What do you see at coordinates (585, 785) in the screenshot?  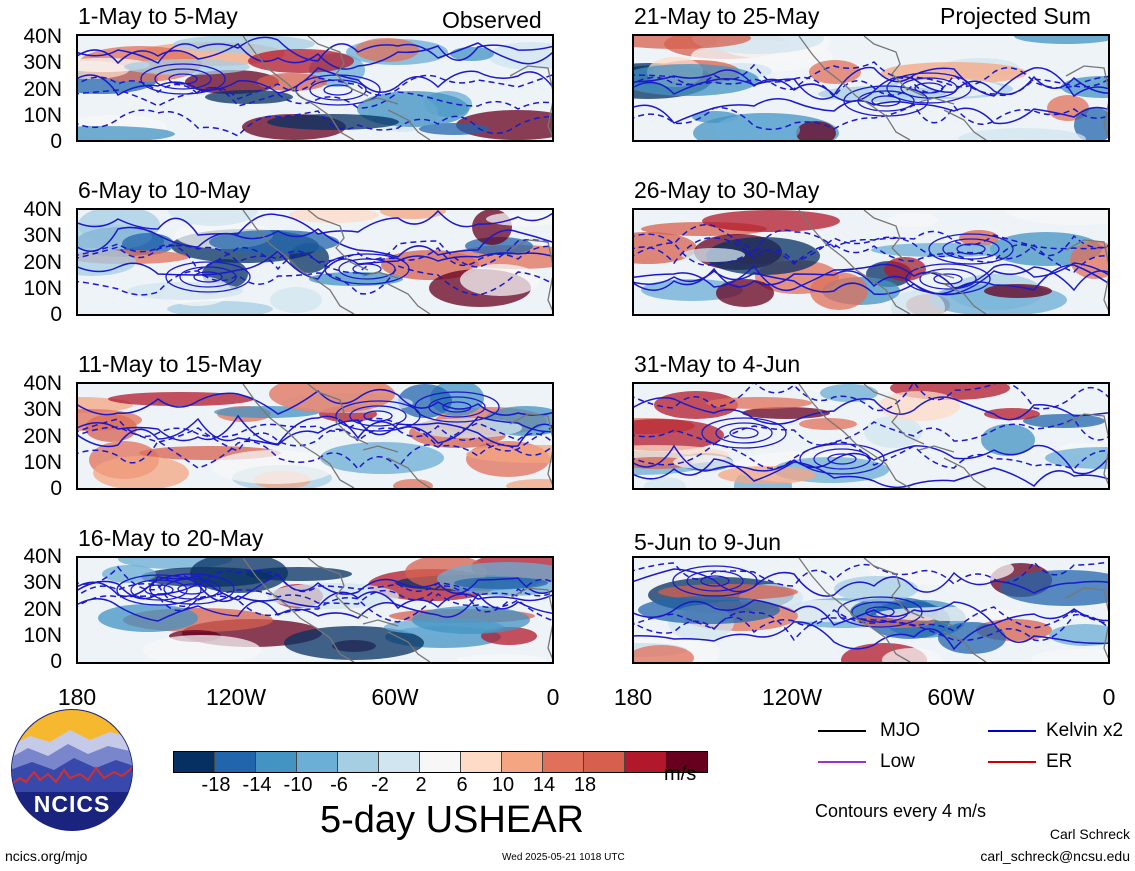 I see `colorbar-tick-label: 18` at bounding box center [585, 785].